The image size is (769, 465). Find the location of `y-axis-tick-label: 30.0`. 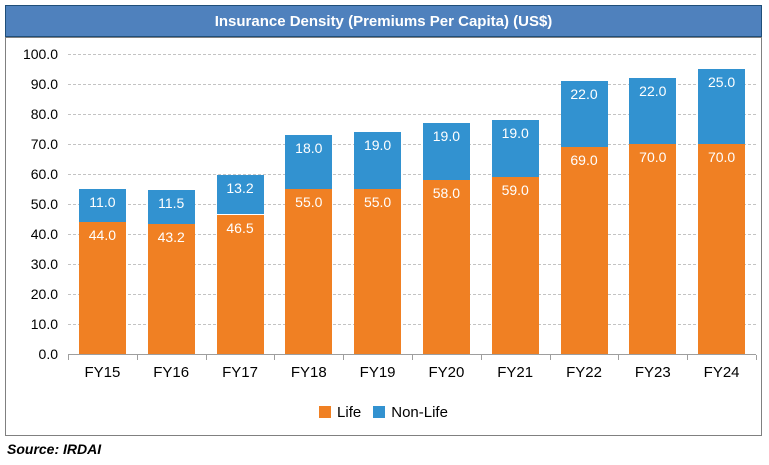

y-axis-tick-label: 30.0 is located at coordinates (44, 264).